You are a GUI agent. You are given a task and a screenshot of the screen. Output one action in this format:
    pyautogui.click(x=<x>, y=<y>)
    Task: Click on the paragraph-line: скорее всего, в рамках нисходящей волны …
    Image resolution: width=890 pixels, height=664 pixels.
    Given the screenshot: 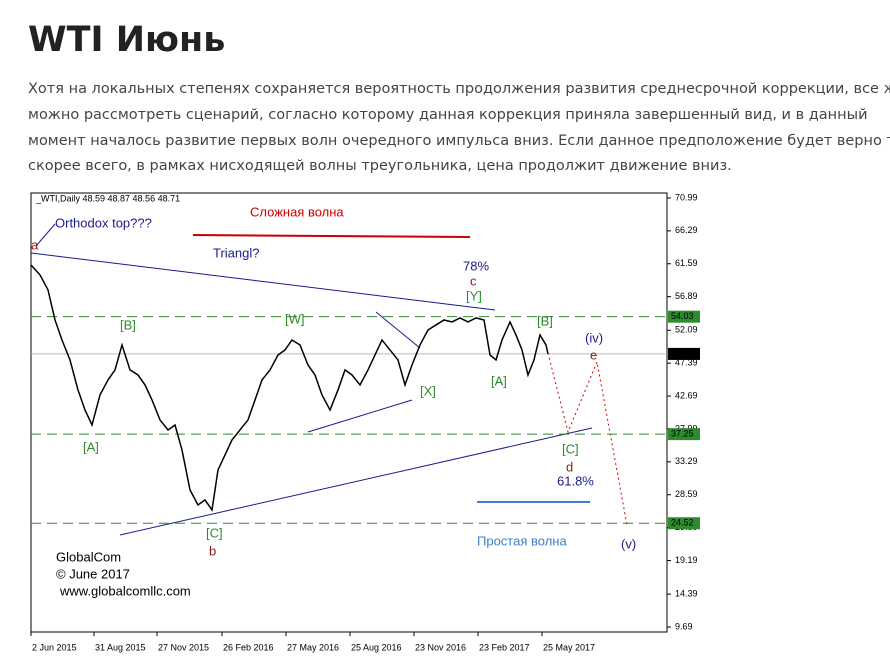 What is the action you would take?
    pyautogui.click(x=380, y=166)
    